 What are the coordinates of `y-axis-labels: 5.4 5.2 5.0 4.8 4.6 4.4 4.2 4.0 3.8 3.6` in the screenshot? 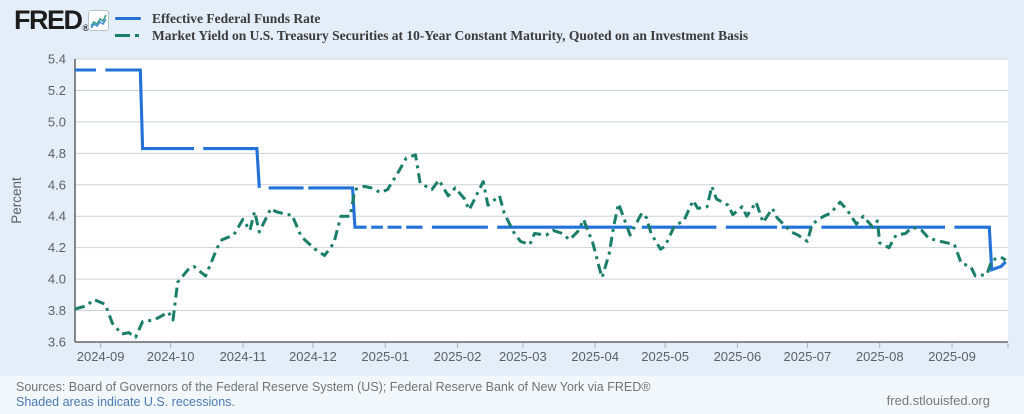 It's located at (57, 201).